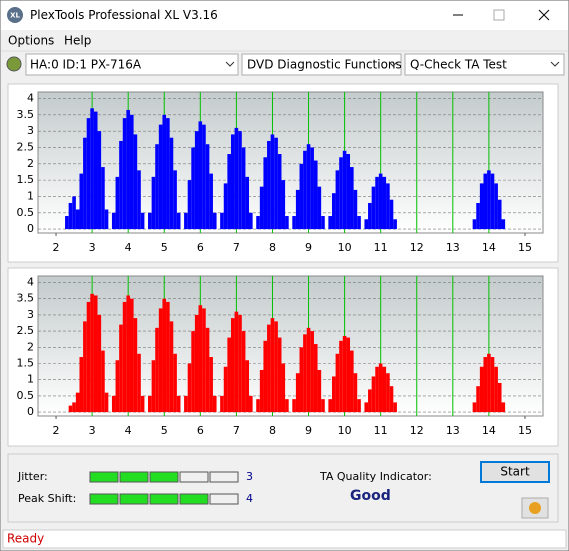  What do you see at coordinates (26, 114) in the screenshot?
I see `y-tick-label: 3.5` at bounding box center [26, 114].